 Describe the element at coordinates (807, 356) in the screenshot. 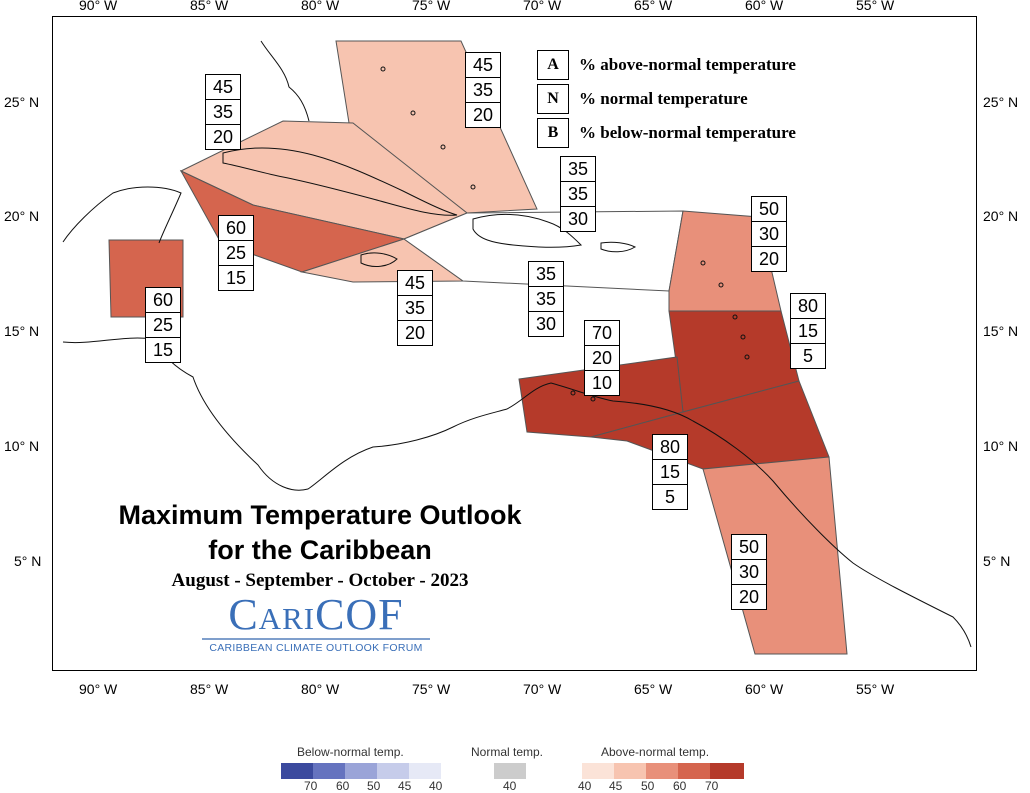

I see `prob-below: 5` at that location.